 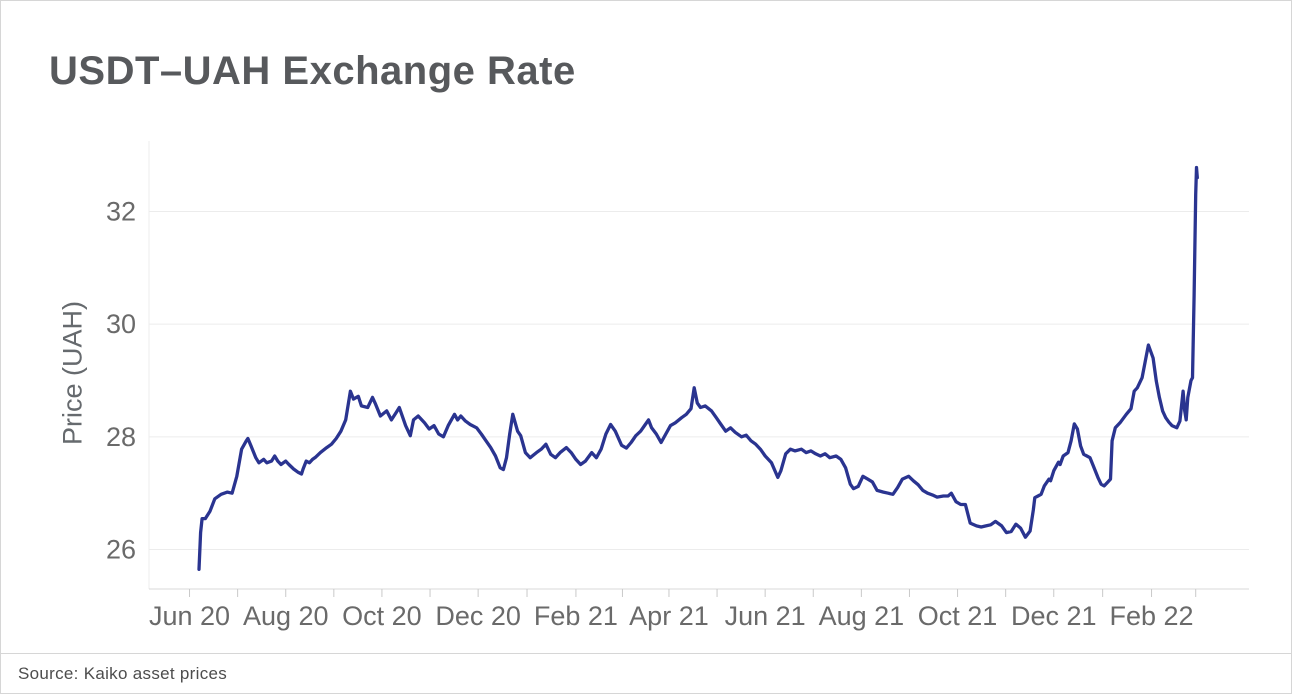 What do you see at coordinates (576, 616) in the screenshot?
I see `x-tick-label: Feb 21` at bounding box center [576, 616].